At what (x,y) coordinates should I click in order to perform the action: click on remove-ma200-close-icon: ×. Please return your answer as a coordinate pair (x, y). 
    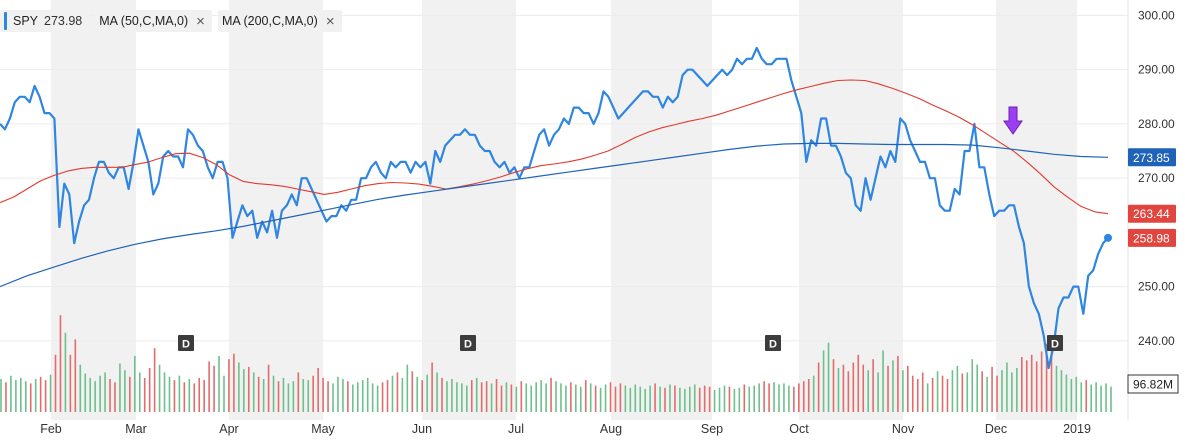
    Looking at the image, I should click on (330, 21).